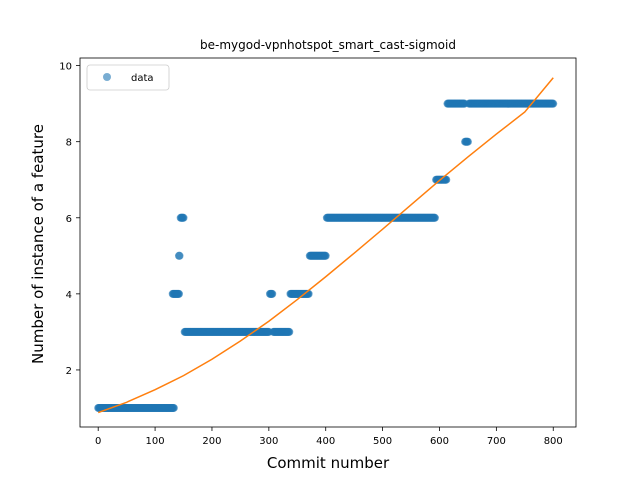 The height and width of the screenshot is (480, 640). I want to click on legend-box, so click(128, 77).